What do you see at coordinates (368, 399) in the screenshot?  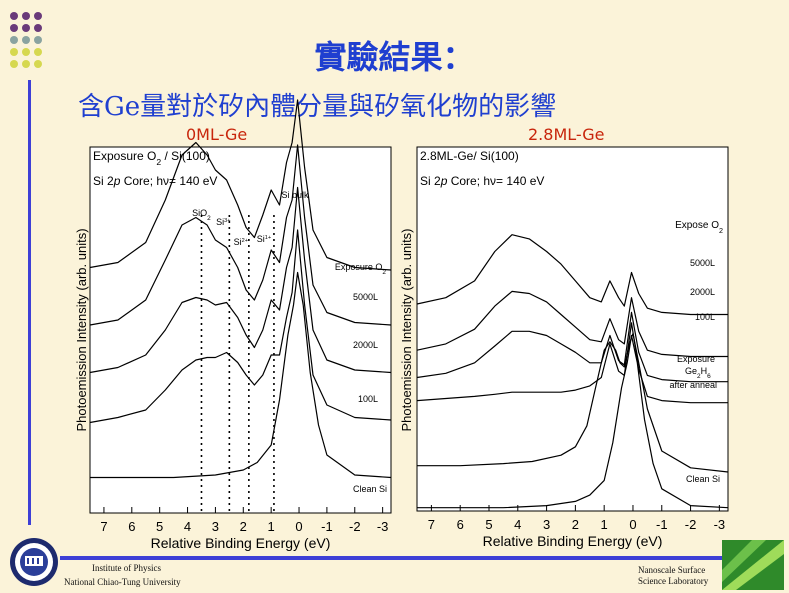 I see `series-label-0-3: 100L` at bounding box center [368, 399].